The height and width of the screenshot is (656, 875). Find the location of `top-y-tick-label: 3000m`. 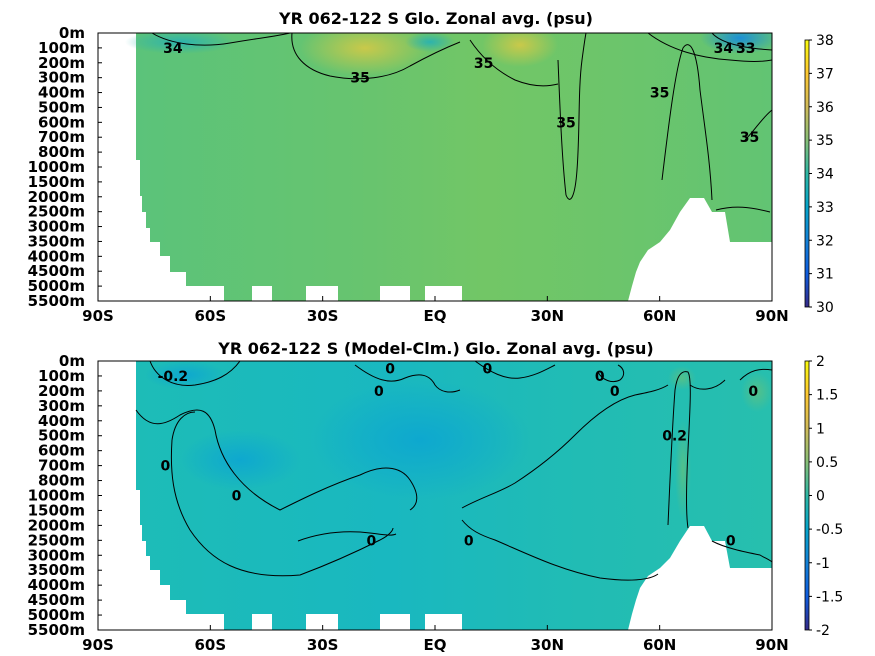

top-y-tick-label: 3000m is located at coordinates (56, 227).